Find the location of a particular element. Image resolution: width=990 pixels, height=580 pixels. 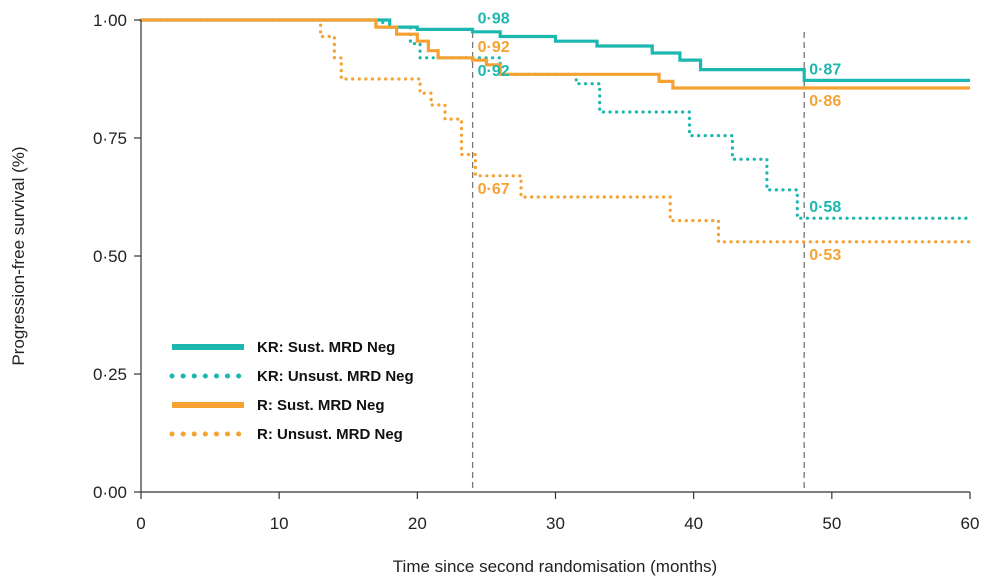

x-tick-label: 20 is located at coordinates (417, 523).